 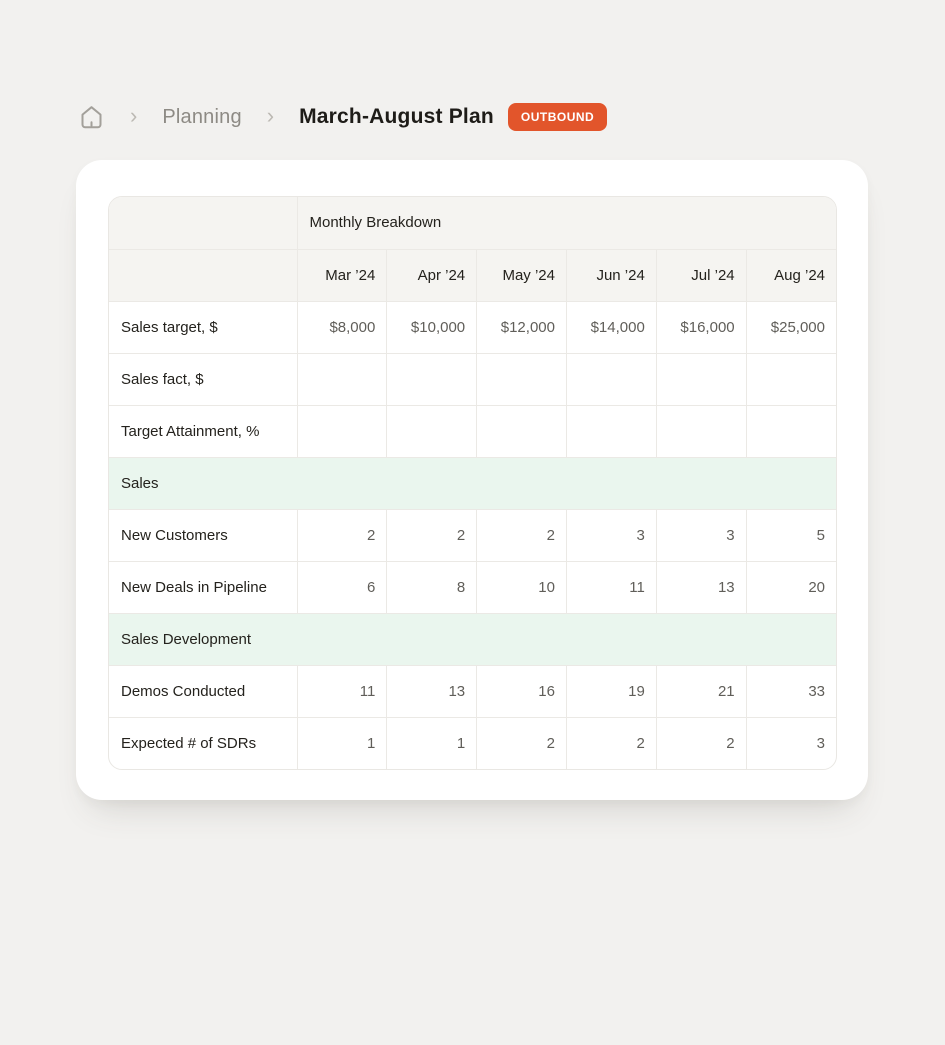 What do you see at coordinates (611, 691) in the screenshot?
I see `value-cell: 19` at bounding box center [611, 691].